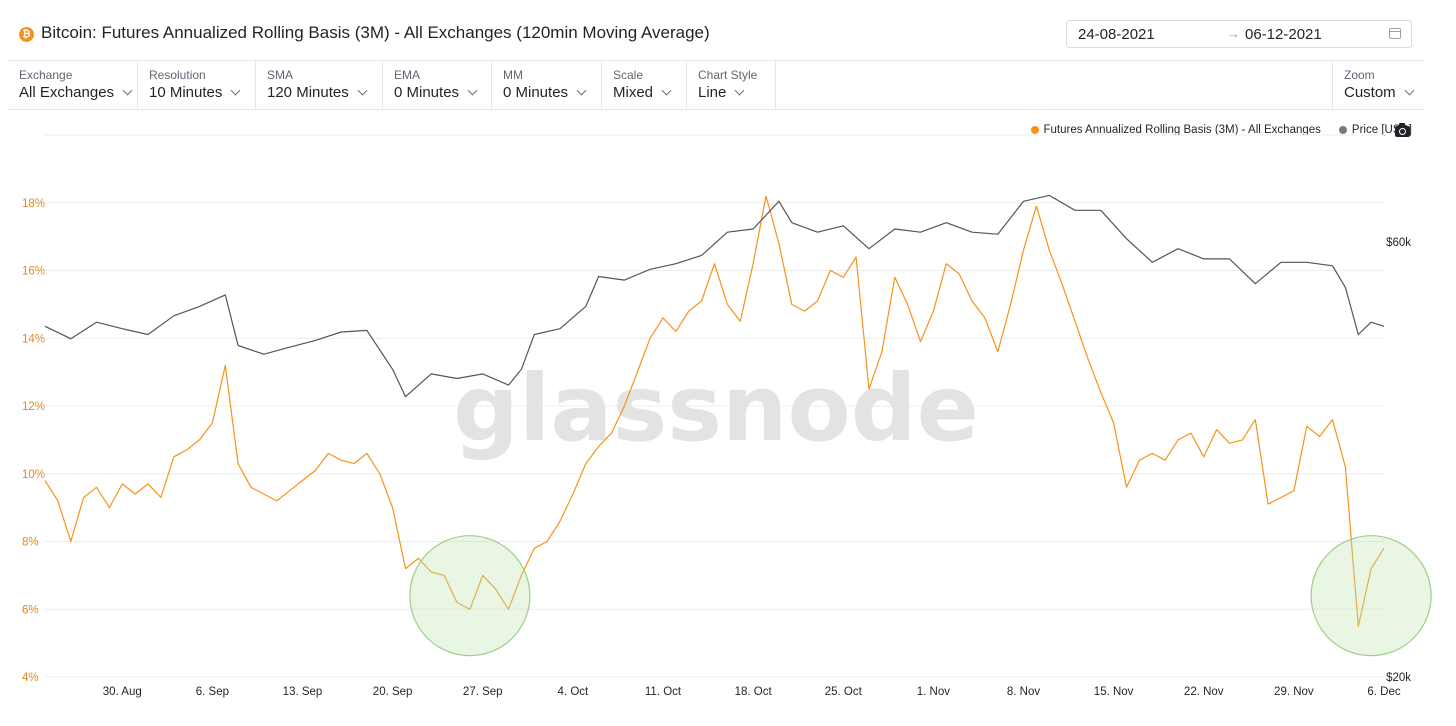 This screenshot has height=726, width=1456. Describe the element at coordinates (1370, 92) in the screenshot. I see `control-value: Custom` at that location.